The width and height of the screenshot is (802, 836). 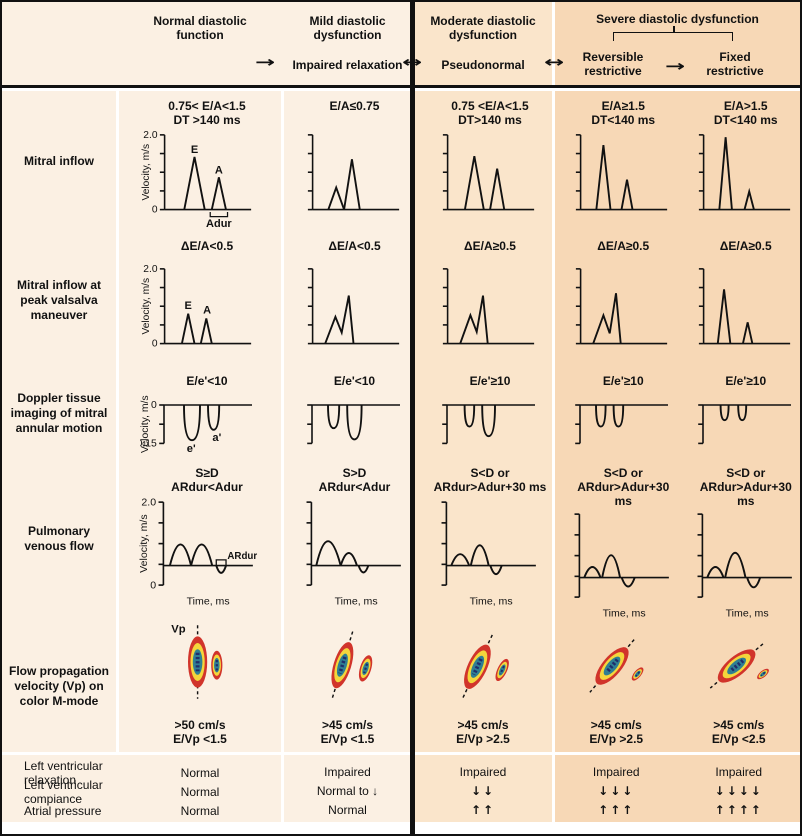 I want to click on cell-vp-mmode-normal: Vp >50 cm/s E/Vp <1.5, so click(x=200, y=686).